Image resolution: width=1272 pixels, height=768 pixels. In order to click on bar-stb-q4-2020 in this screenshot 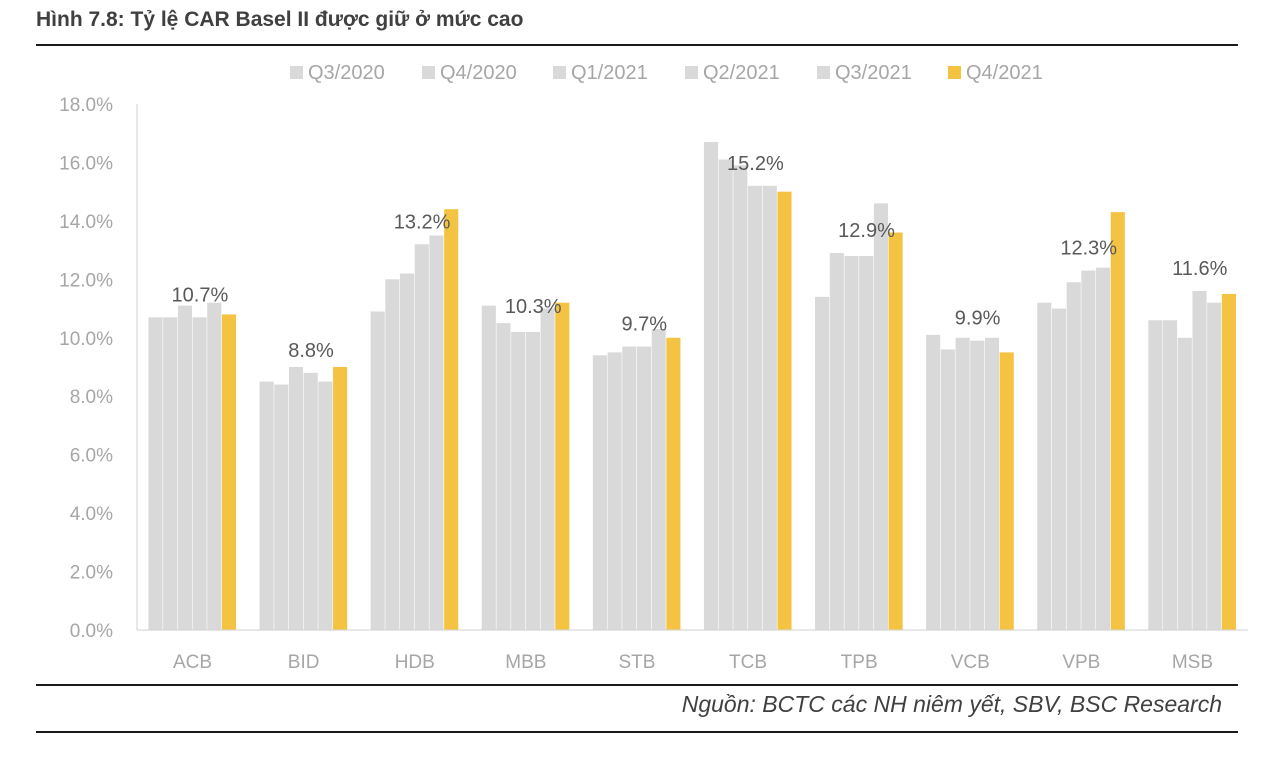, I will do `click(614, 491)`.